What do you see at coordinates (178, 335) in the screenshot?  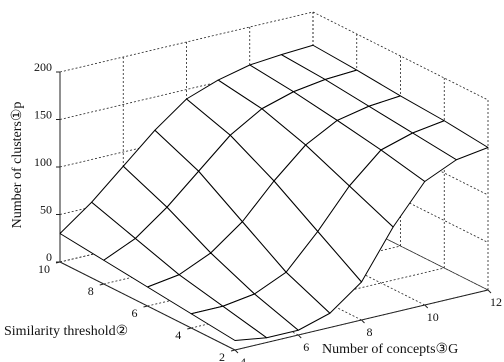 I see `y-tick-label: 4` at bounding box center [178, 335].